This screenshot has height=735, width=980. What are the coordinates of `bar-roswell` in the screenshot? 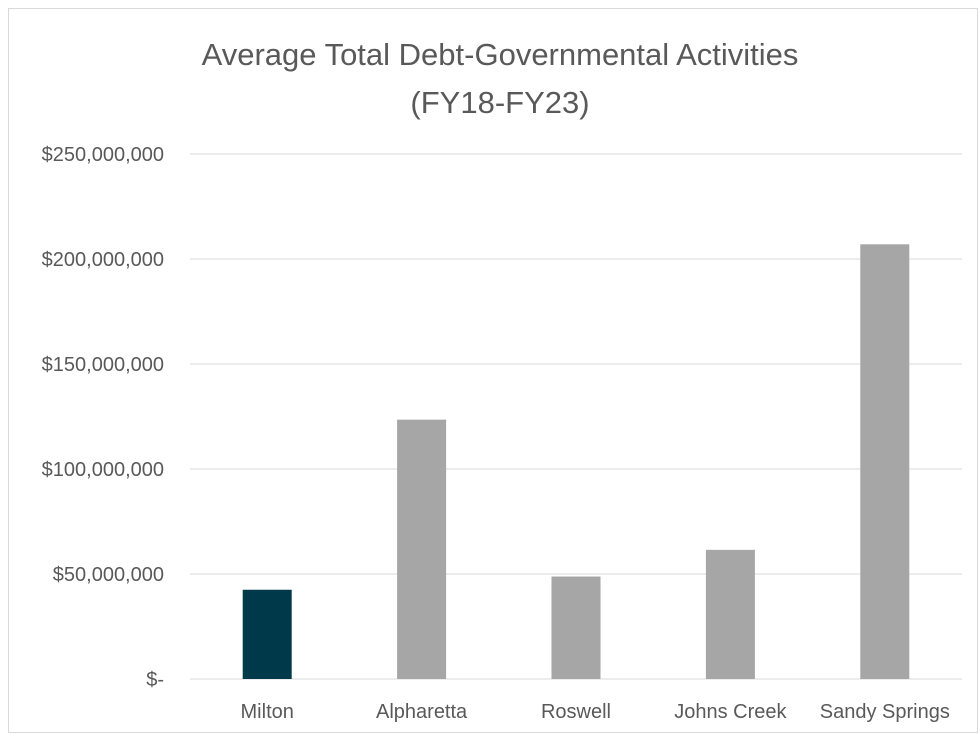 It's located at (576, 627).